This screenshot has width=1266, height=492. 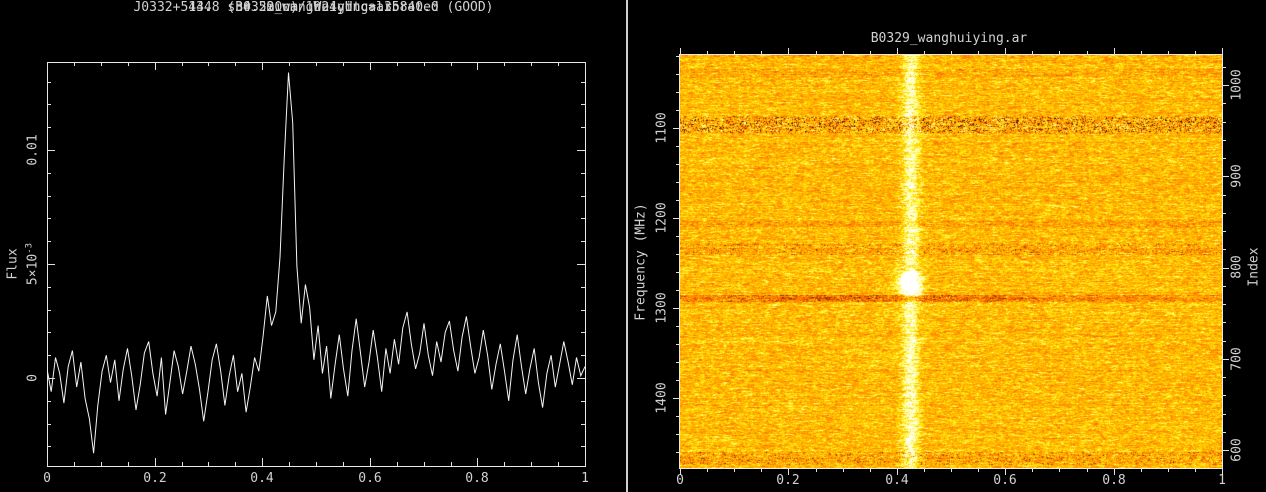 I want to click on index-tick-label: 600, so click(x=1237, y=450).